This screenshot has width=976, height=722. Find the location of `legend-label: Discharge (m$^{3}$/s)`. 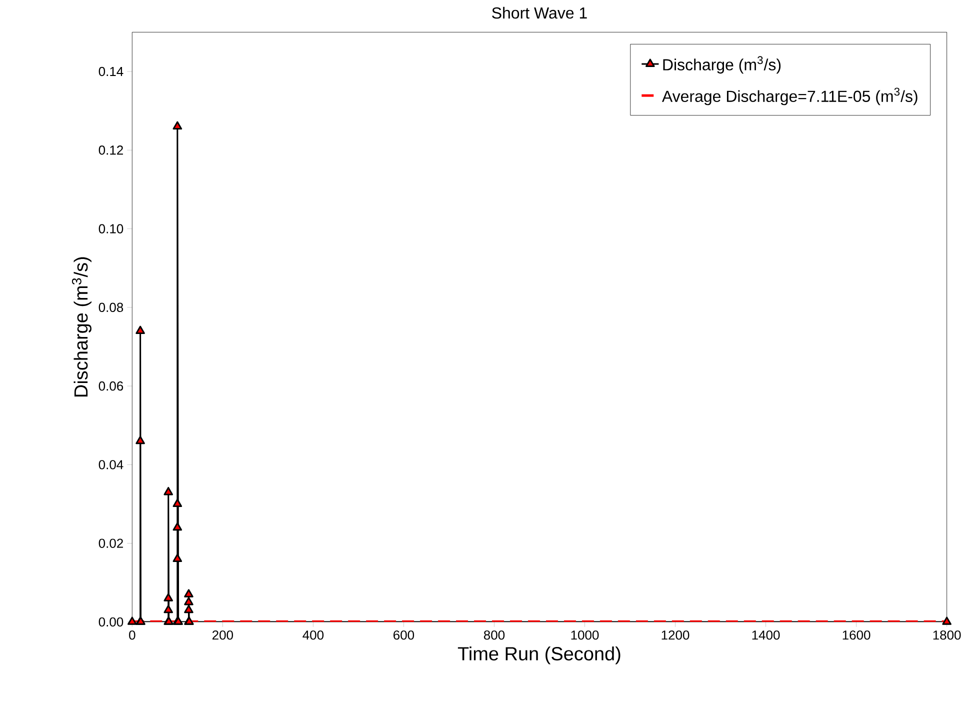

legend-label: Discharge (m$^{3}$/s) is located at coordinates (722, 65).